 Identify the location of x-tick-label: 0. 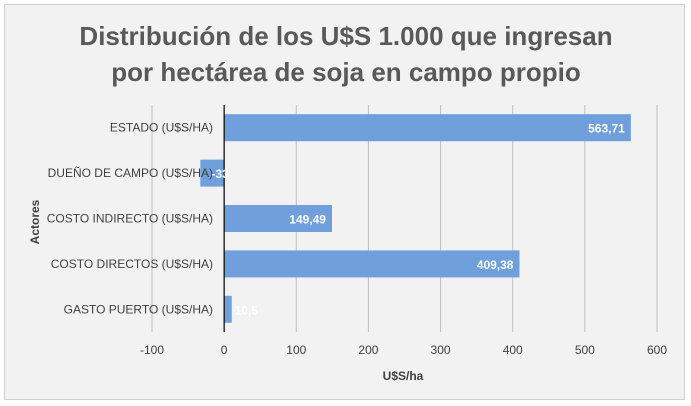
(224, 350).